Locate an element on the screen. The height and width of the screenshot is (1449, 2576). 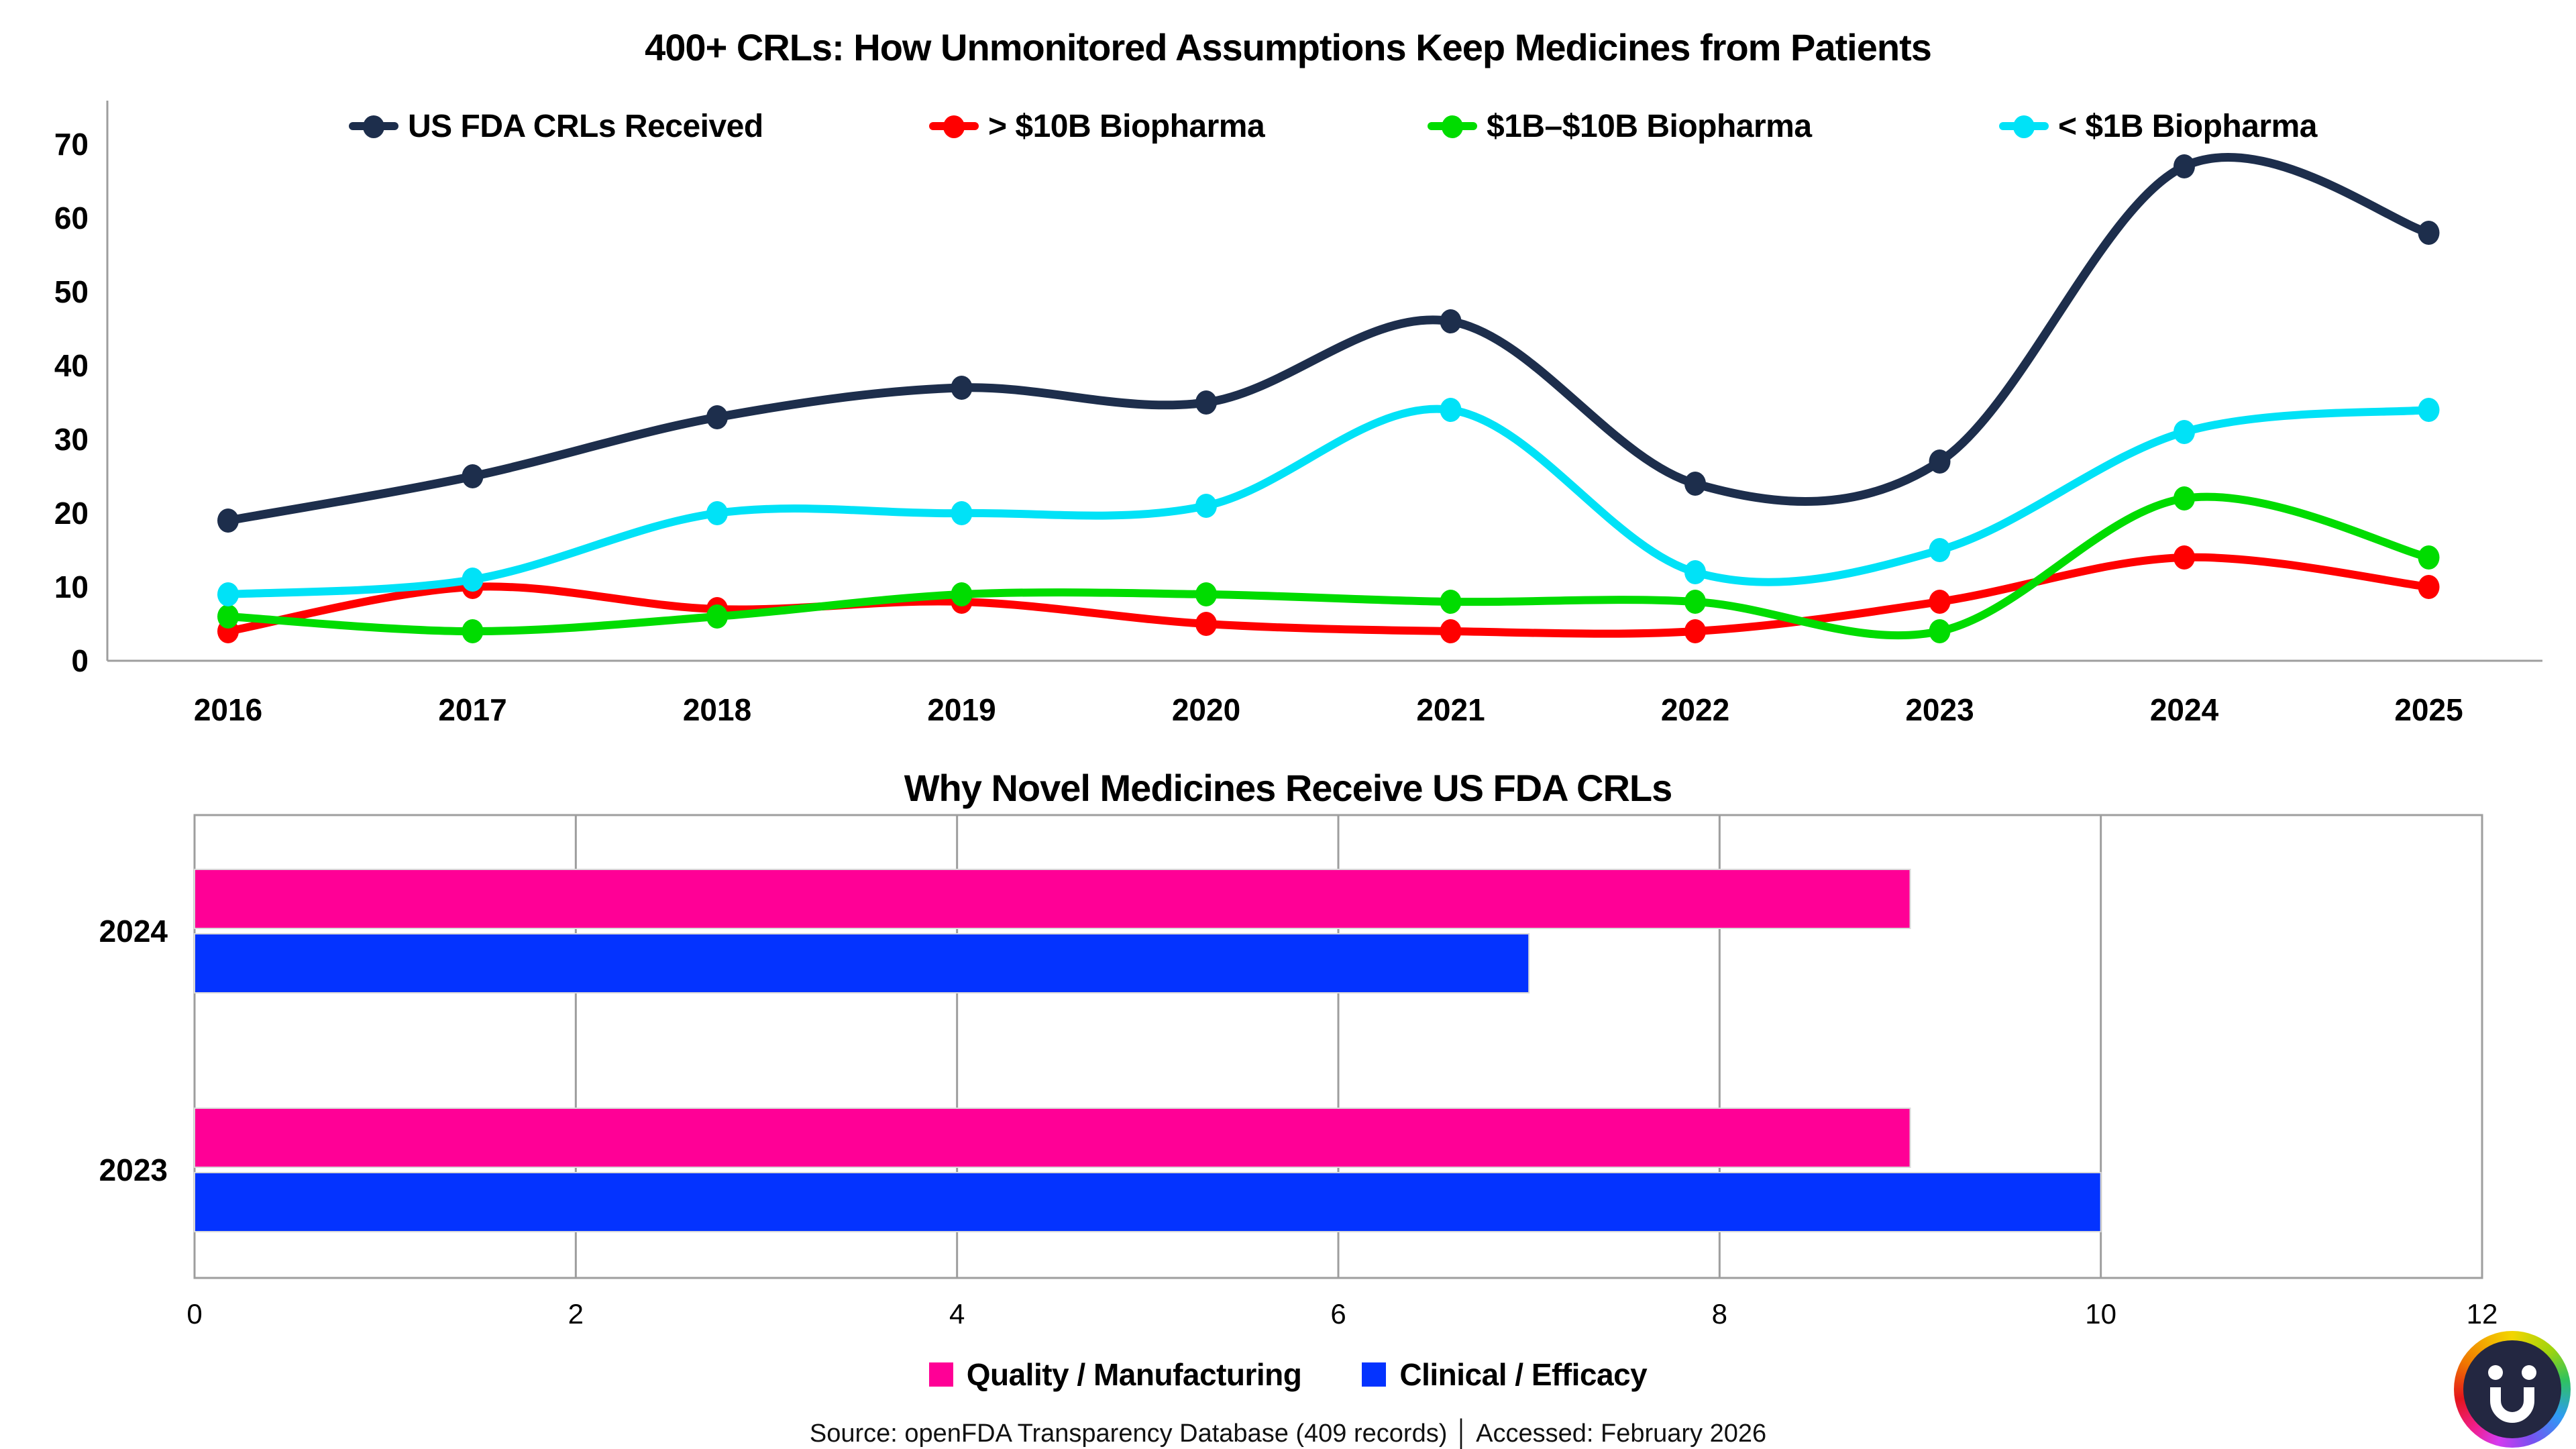
legend-label: > $10B Biopharma is located at coordinates (1126, 126).